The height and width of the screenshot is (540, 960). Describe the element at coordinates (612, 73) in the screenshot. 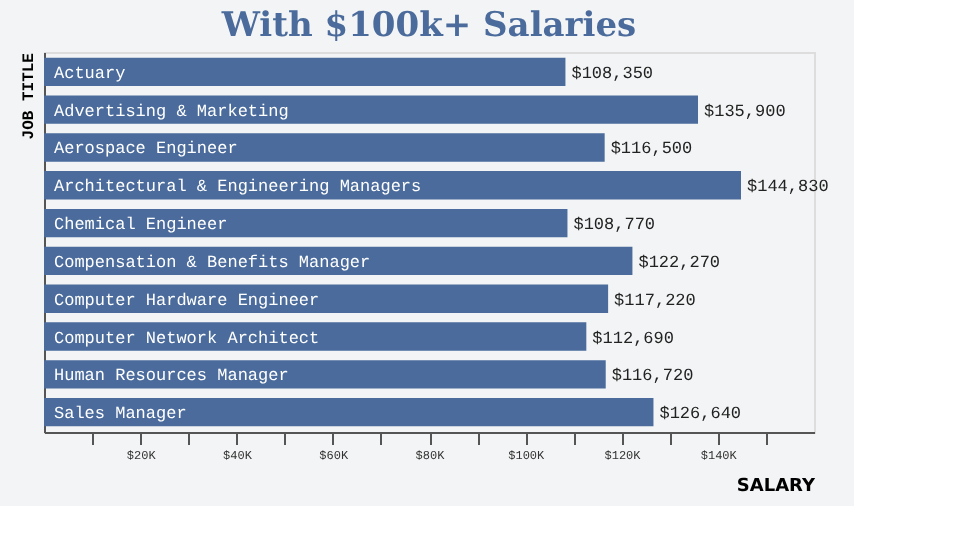

I see `data-label: $108,350` at that location.